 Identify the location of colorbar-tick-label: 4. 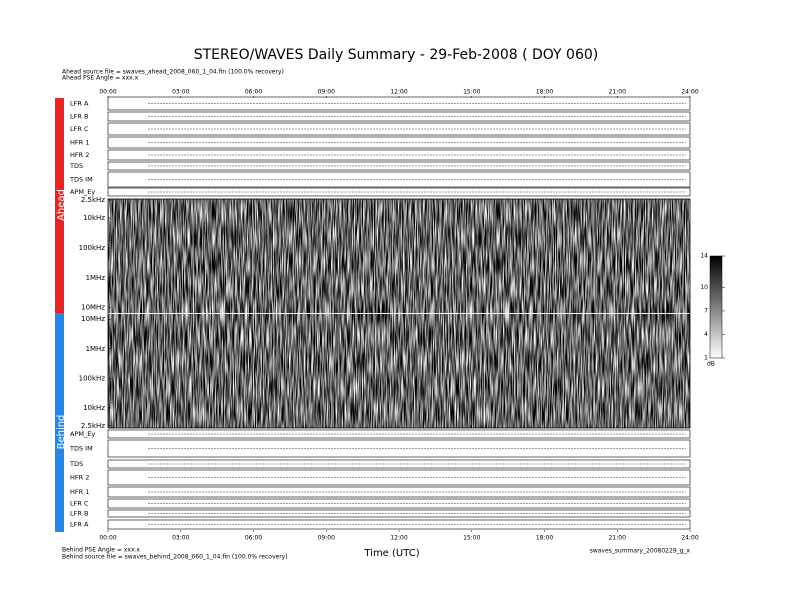
(706, 334).